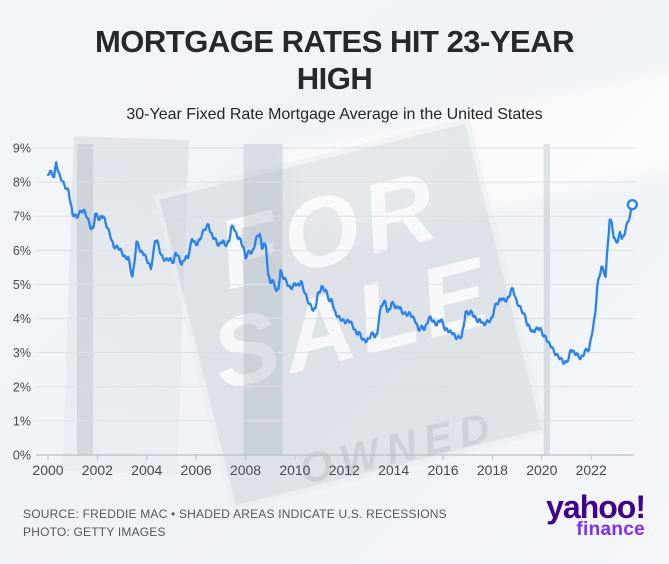 The image size is (669, 564). I want to click on finance-wordmark: finance, so click(610, 529).